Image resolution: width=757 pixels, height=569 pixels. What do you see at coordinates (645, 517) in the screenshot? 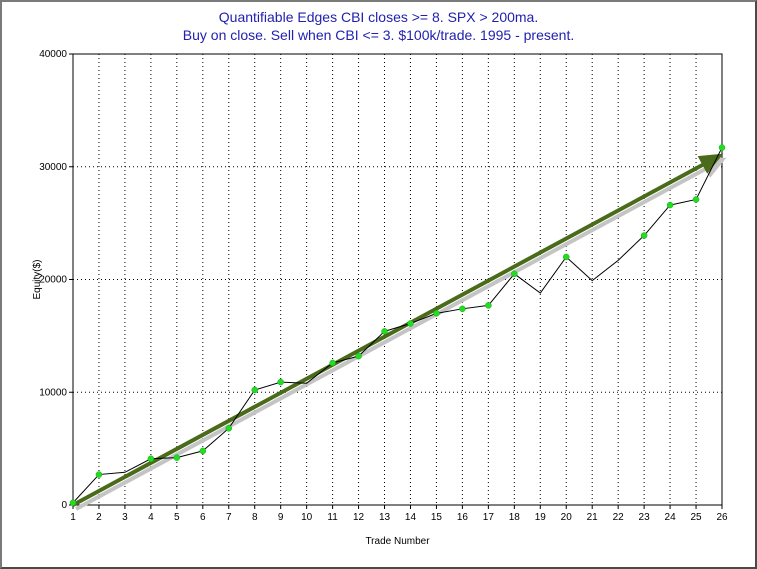
I see `x-tick-label: 23` at bounding box center [645, 517].